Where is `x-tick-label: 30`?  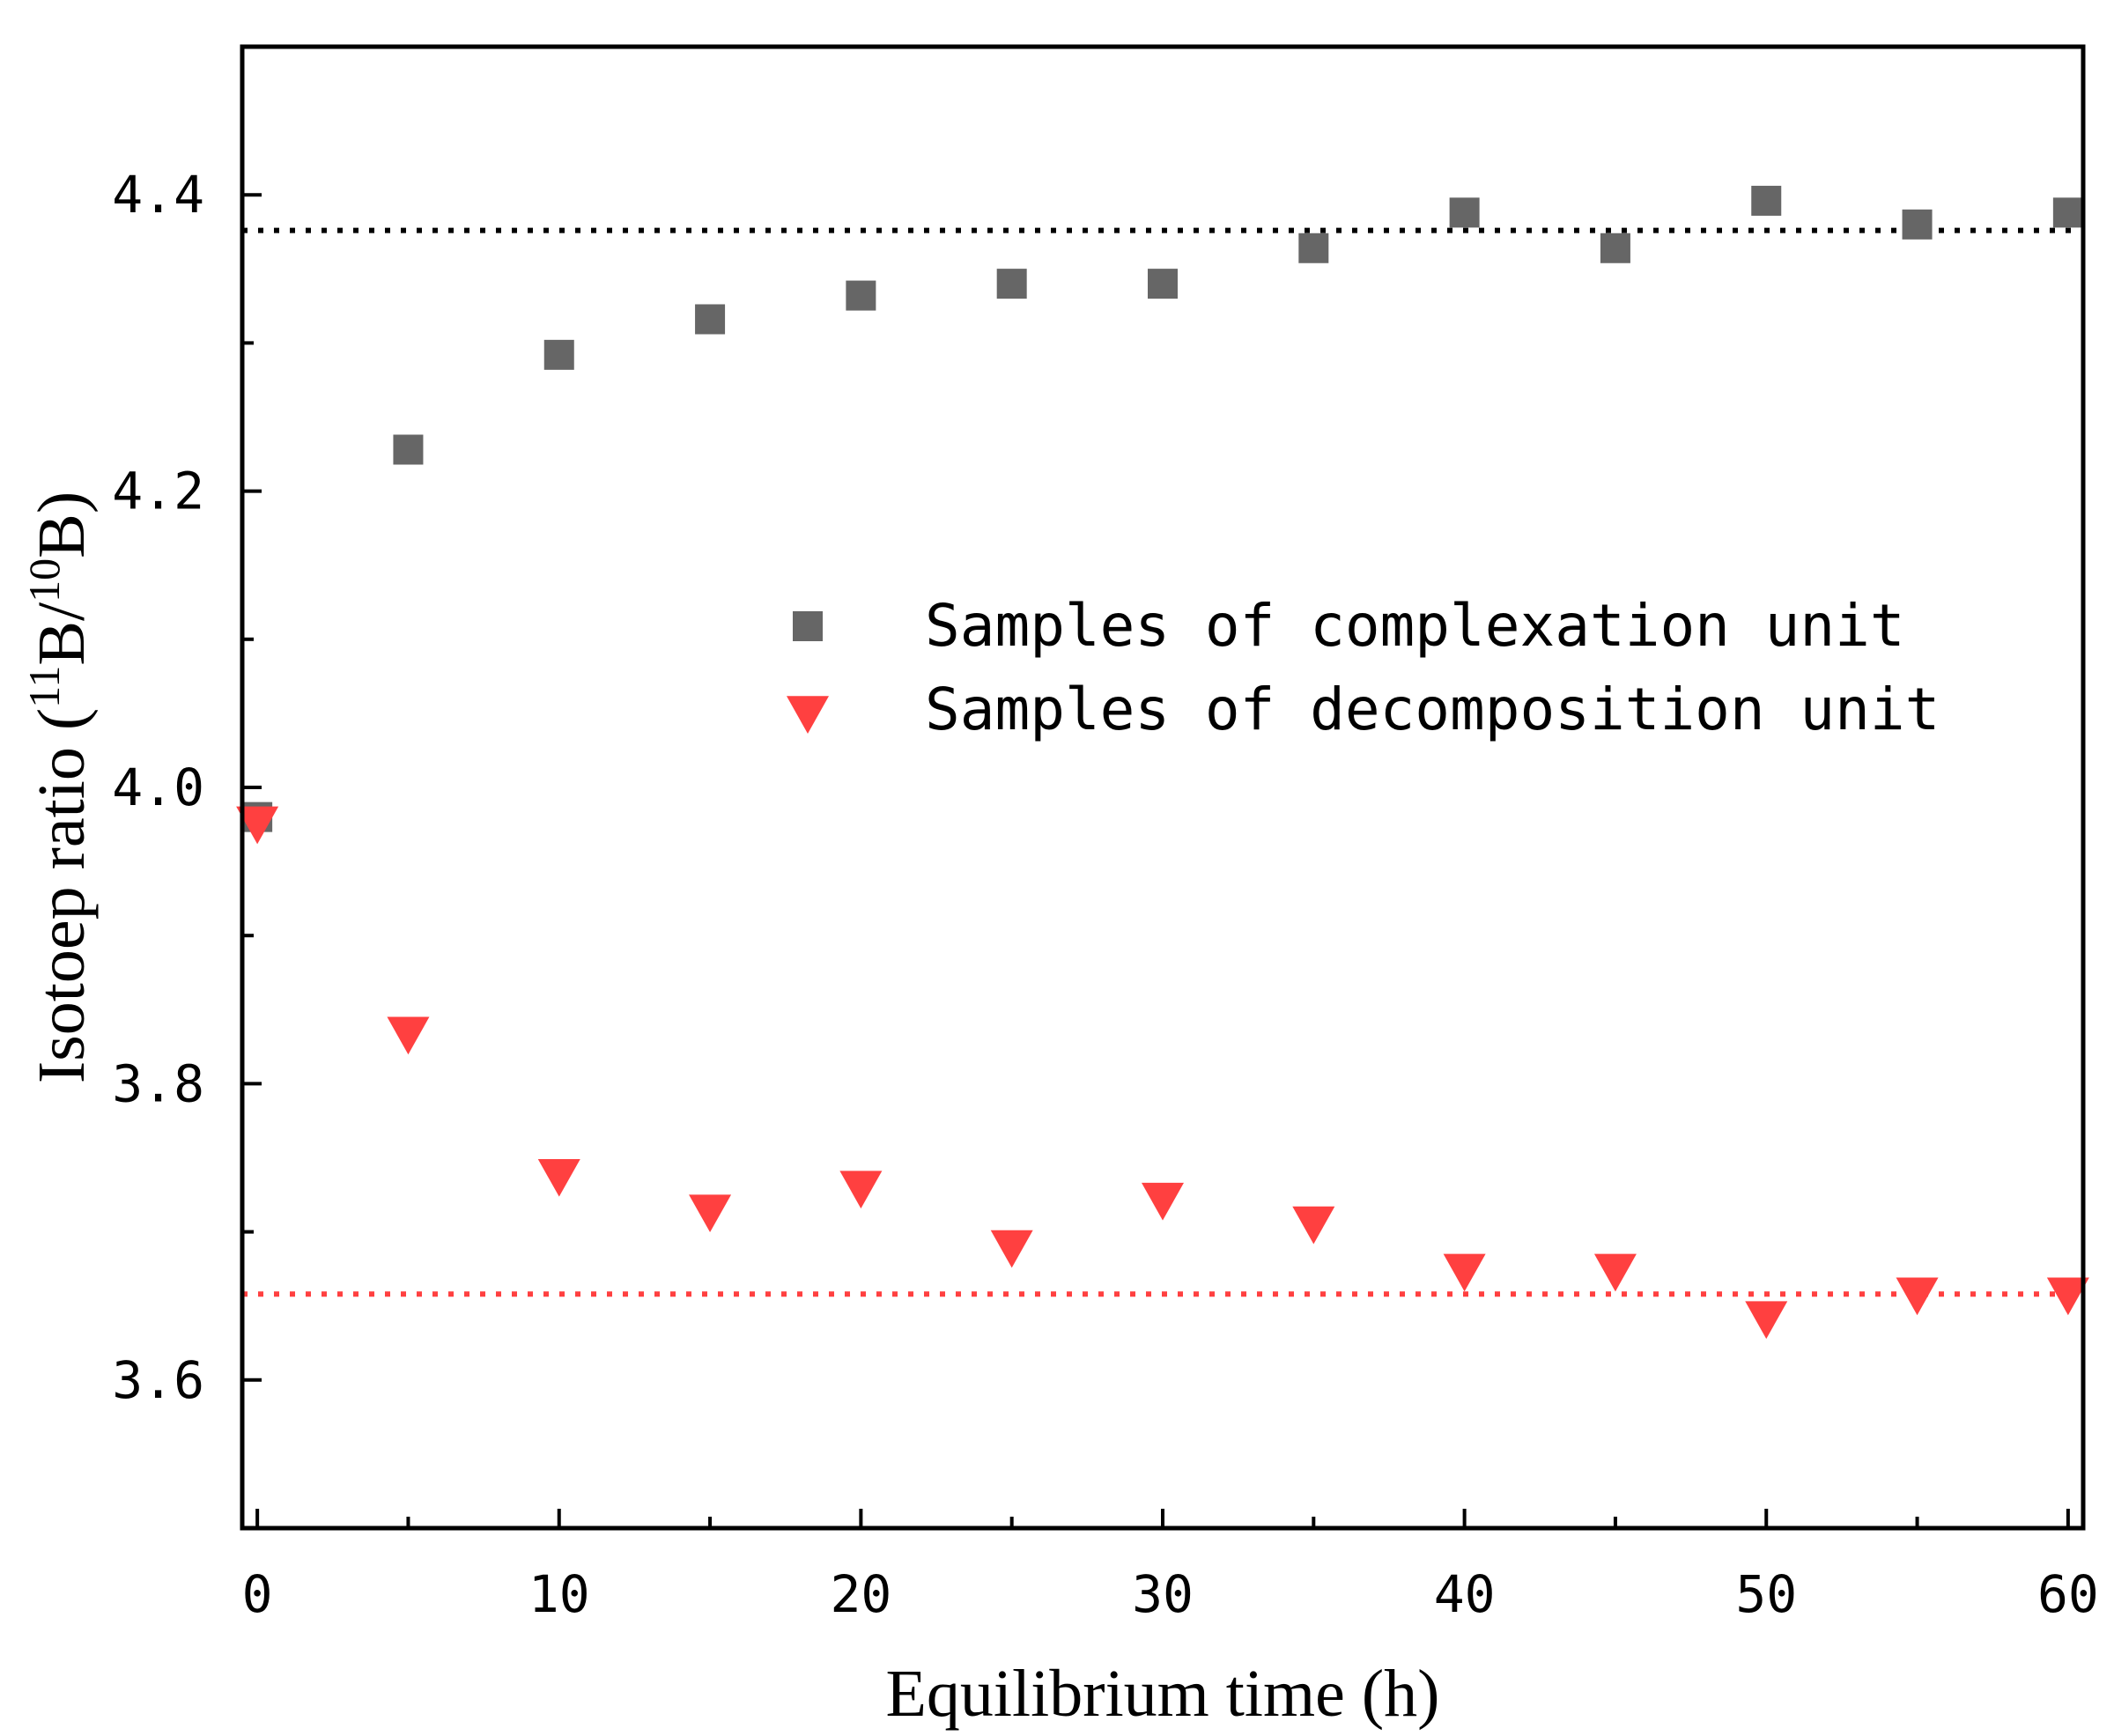 x-tick-label: 30 is located at coordinates (1163, 1594).